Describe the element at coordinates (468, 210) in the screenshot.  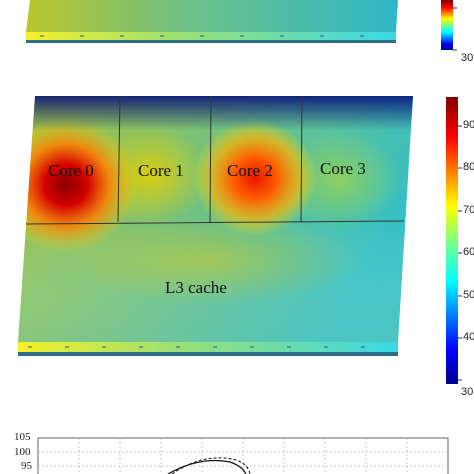
I see `colorbar-tick: 70` at that location.